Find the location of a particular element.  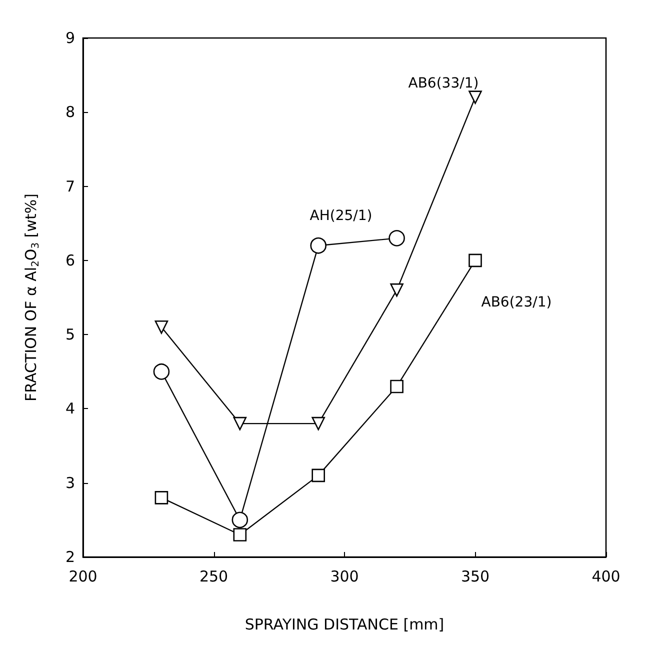

y-tick-label: 6 is located at coordinates (70, 260).